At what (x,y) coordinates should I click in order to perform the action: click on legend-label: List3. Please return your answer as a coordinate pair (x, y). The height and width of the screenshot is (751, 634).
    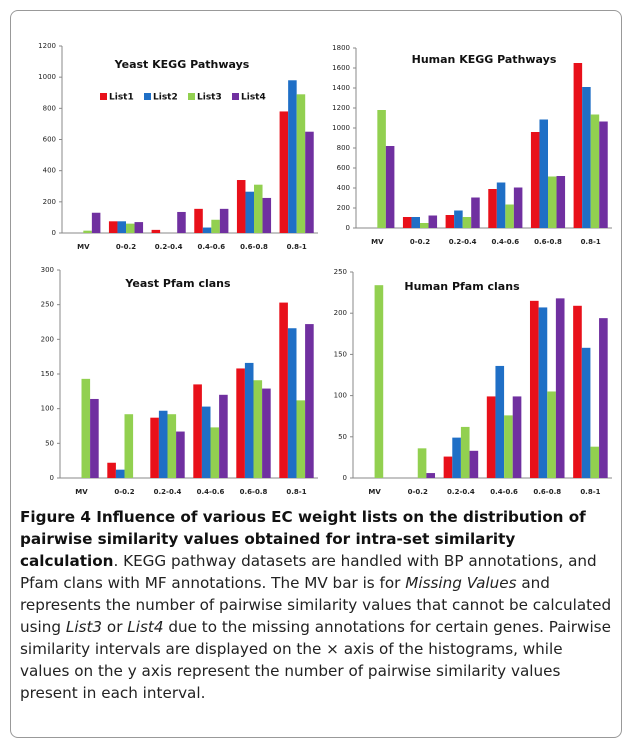
    Looking at the image, I should click on (209, 98).